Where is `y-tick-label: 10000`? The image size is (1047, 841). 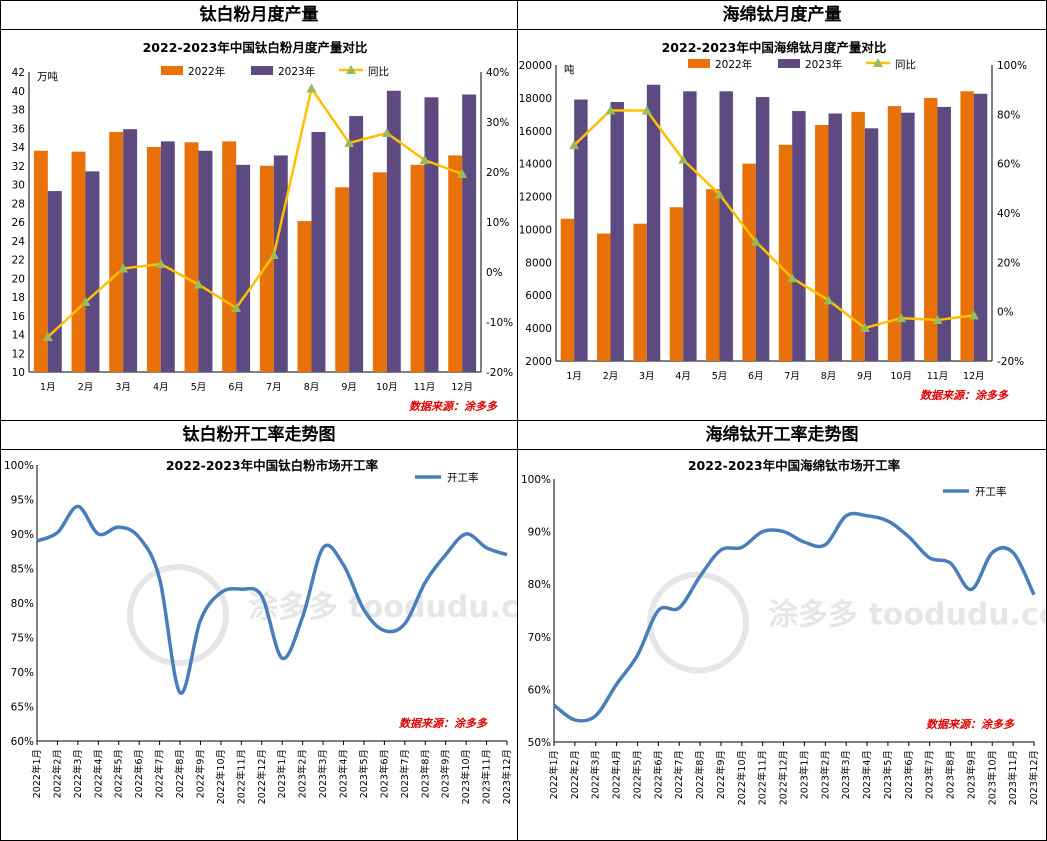 y-tick-label: 10000 is located at coordinates (535, 230).